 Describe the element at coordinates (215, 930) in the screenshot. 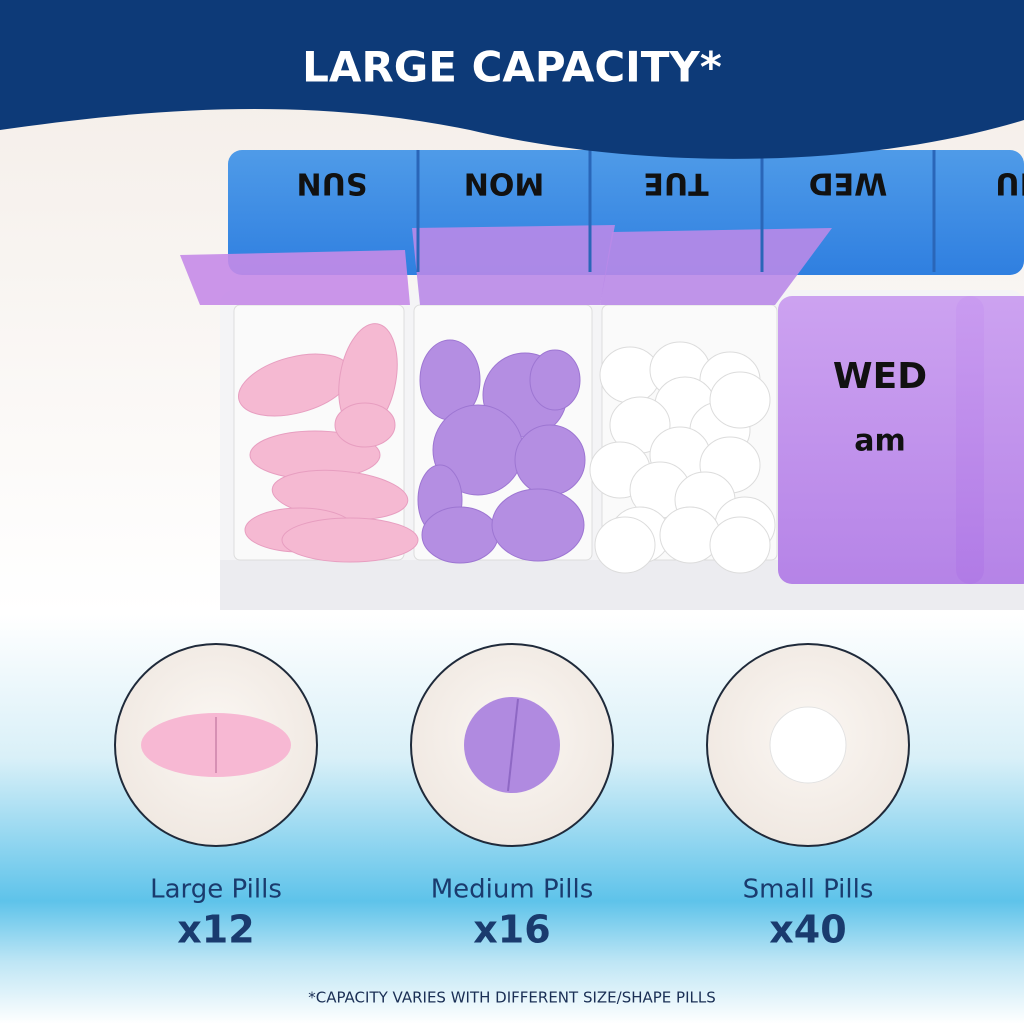

I see `item-count: x12` at that location.